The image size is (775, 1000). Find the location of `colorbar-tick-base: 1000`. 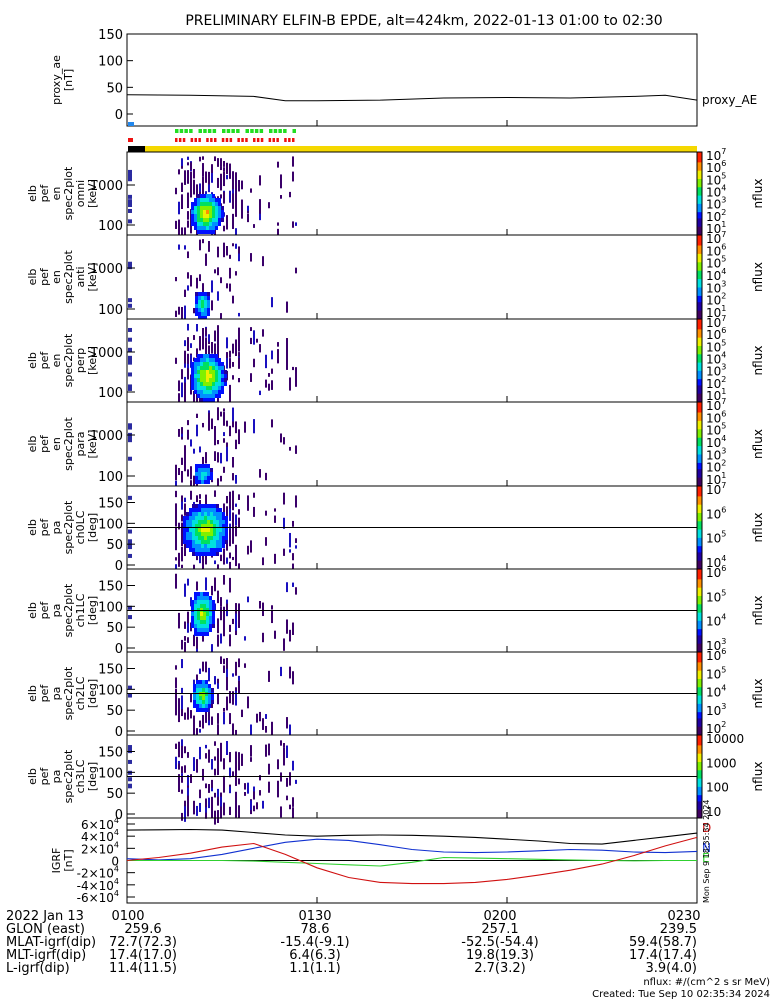

colorbar-tick-base: 1000 is located at coordinates (721, 763).